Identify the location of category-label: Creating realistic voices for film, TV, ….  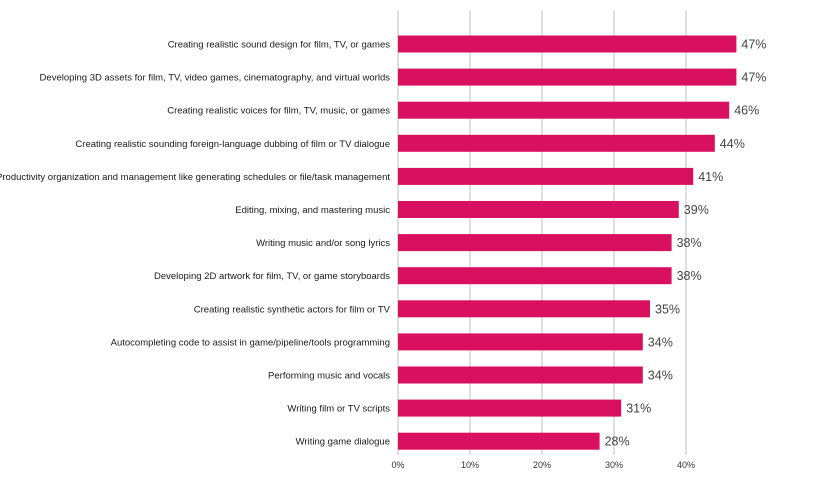
(278, 111).